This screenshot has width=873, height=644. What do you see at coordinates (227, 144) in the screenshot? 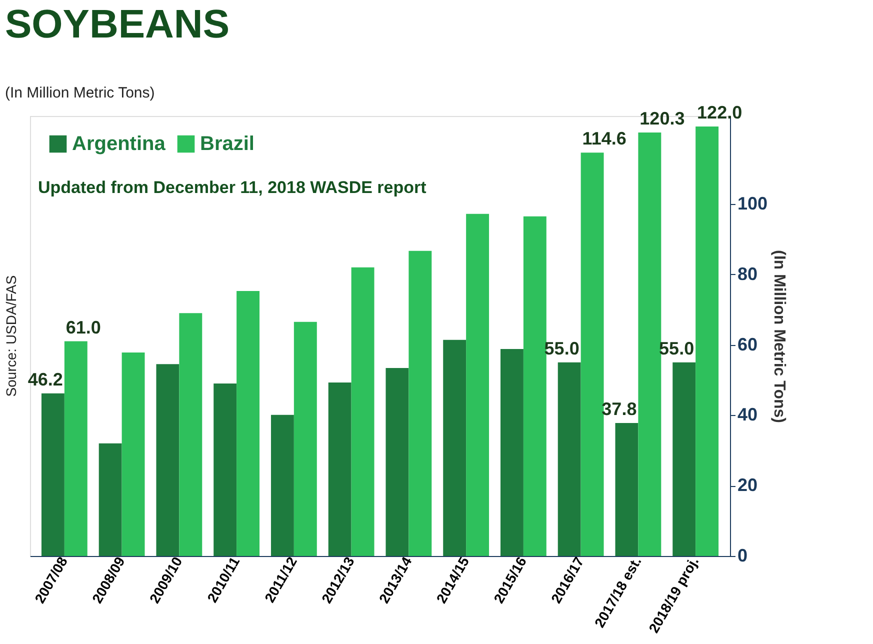
I see `legend-label: Brazil` at bounding box center [227, 144].